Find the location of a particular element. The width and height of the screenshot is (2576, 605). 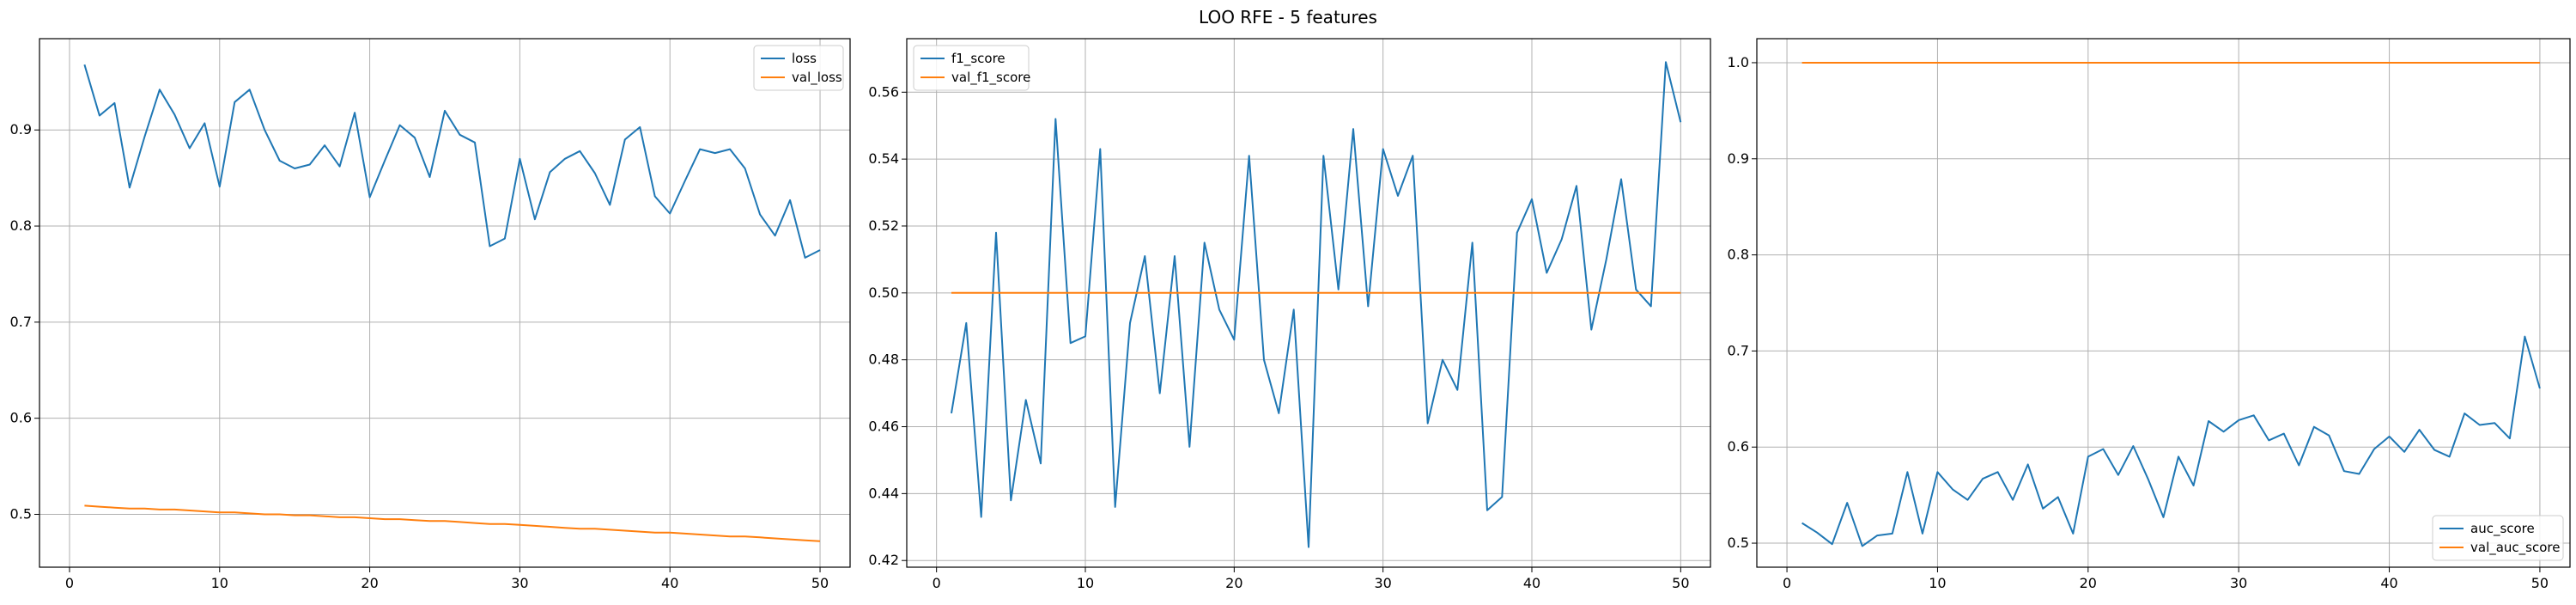

legend-label-val_f1_score: val_f1_score is located at coordinates (991, 78).